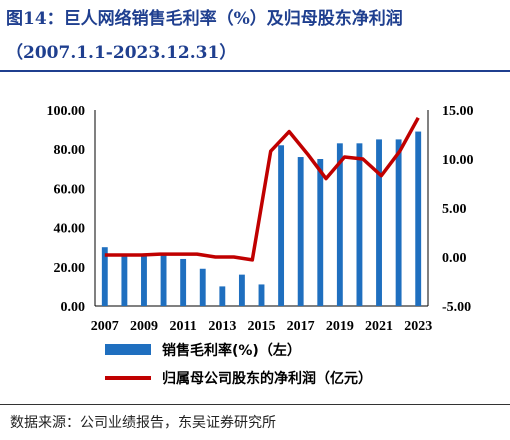  Describe the element at coordinates (320, 232) in the screenshot. I see `bar-2018` at that location.